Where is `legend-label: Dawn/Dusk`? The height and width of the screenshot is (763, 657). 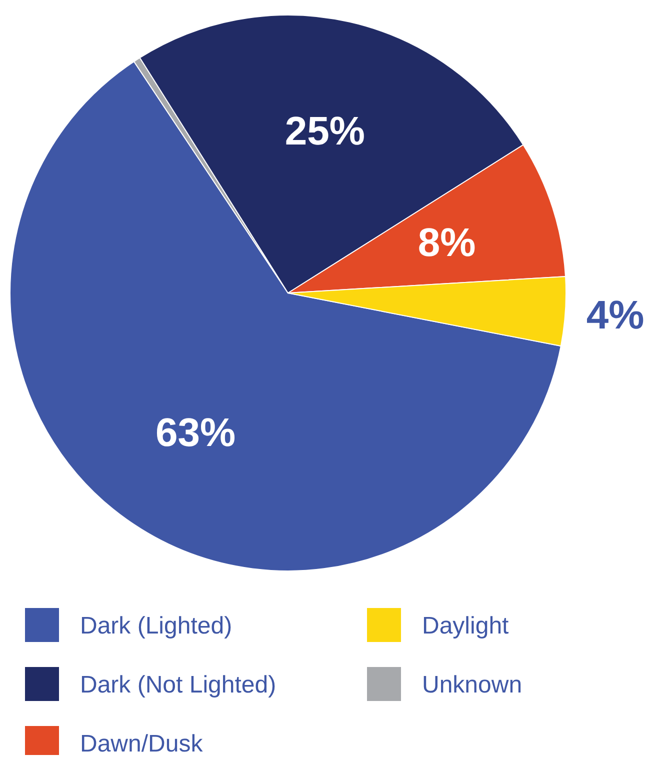
legend-label: Dawn/Dusk is located at coordinates (142, 744).